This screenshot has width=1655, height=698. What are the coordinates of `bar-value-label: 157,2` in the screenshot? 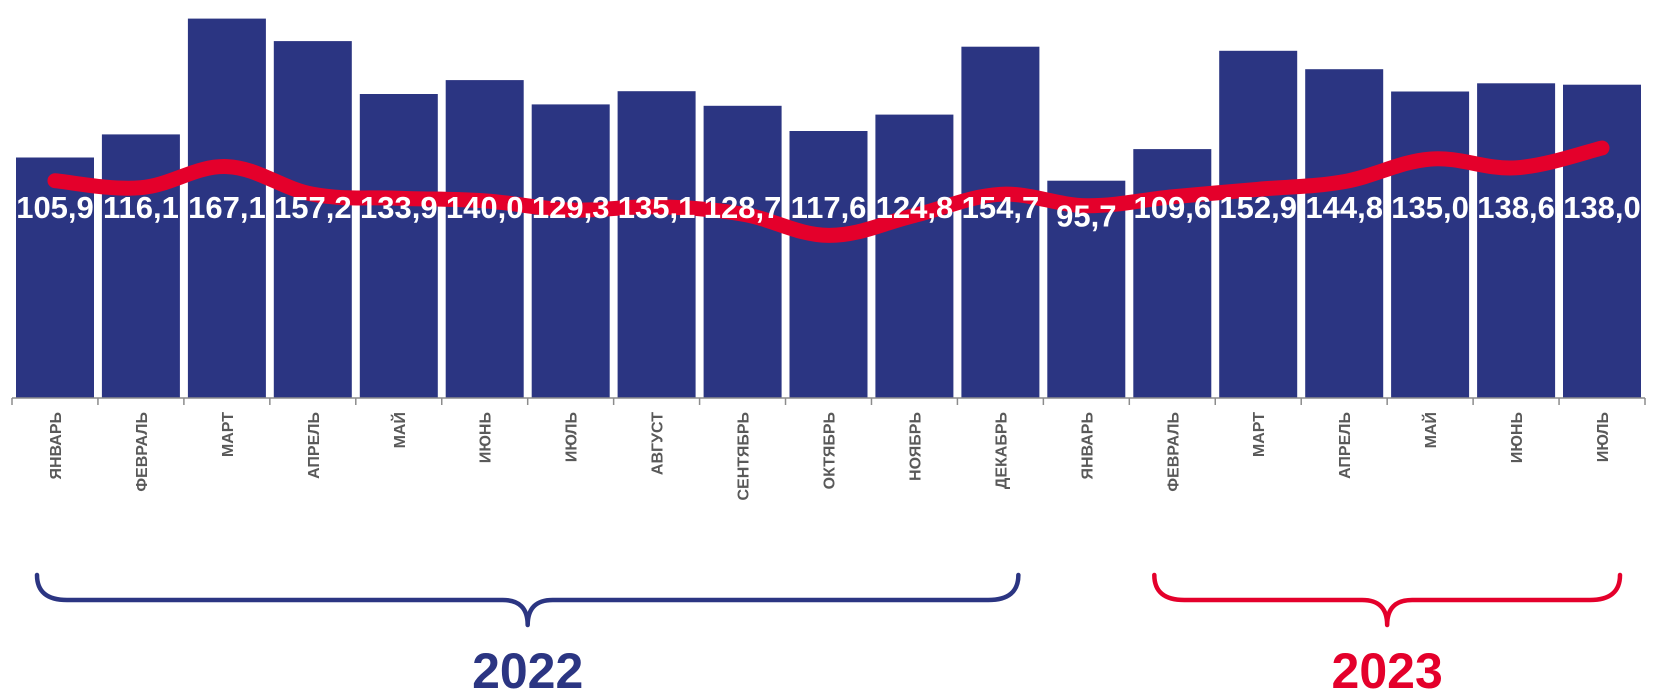 It's located at (313, 207).